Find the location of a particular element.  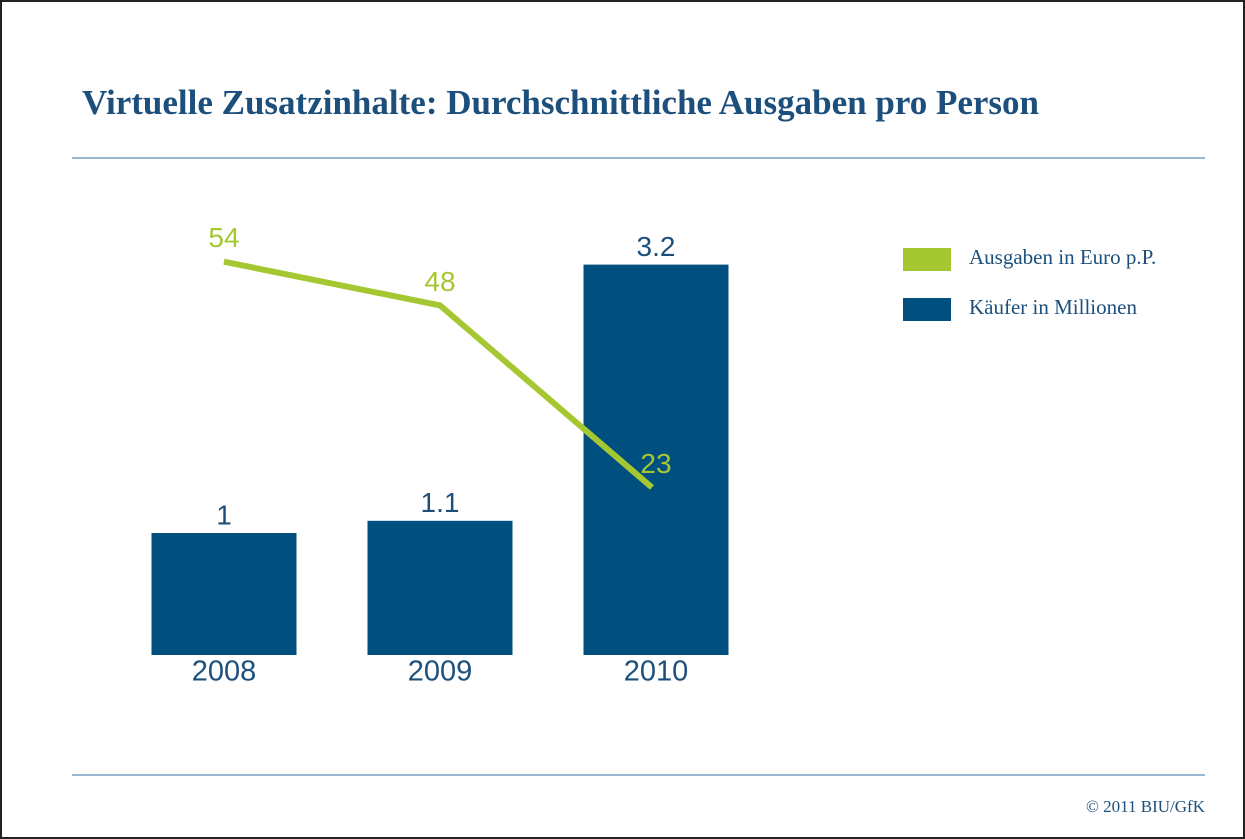

legend-label: Käufer in Millionen is located at coordinates (1053, 307).